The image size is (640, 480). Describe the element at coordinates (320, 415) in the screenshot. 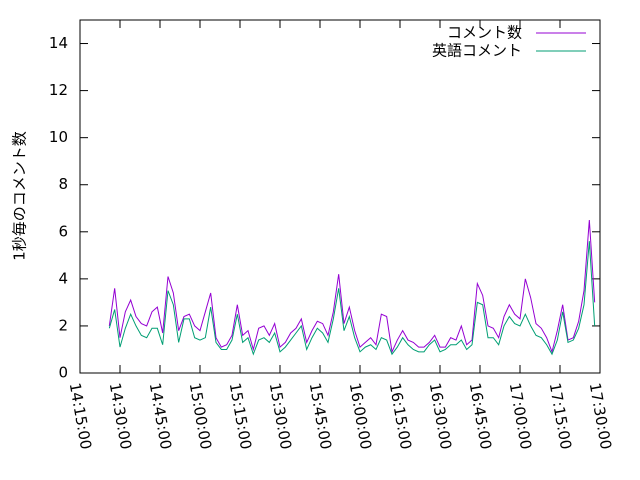

I see `x-tick-label: 15:45:00` at that location.